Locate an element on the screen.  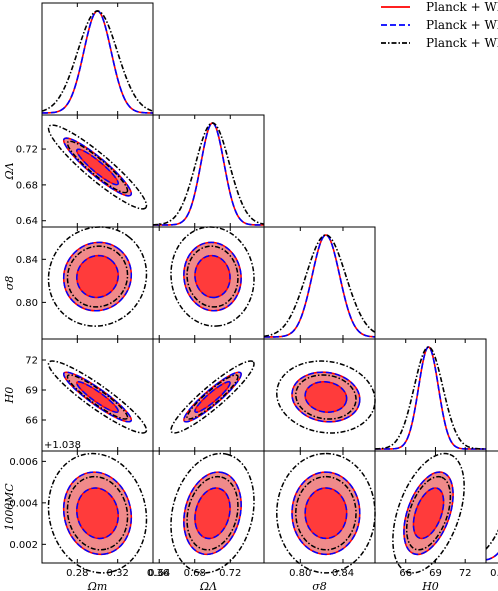
panel-ol-ol is located at coordinates (208, 171).